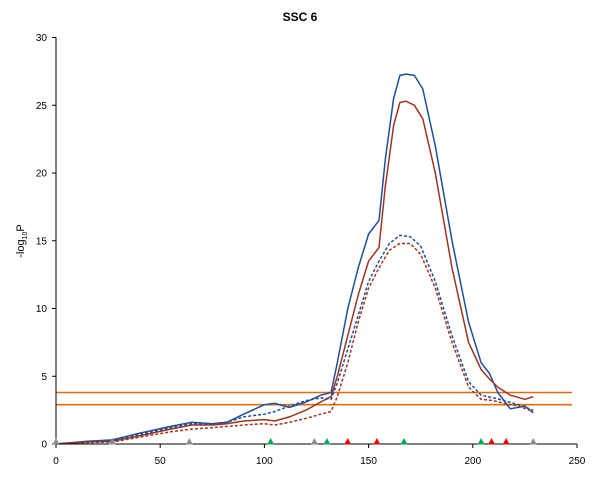 The height and width of the screenshot is (480, 600). What do you see at coordinates (264, 461) in the screenshot?
I see `x-tick-label-100: 100` at bounding box center [264, 461].